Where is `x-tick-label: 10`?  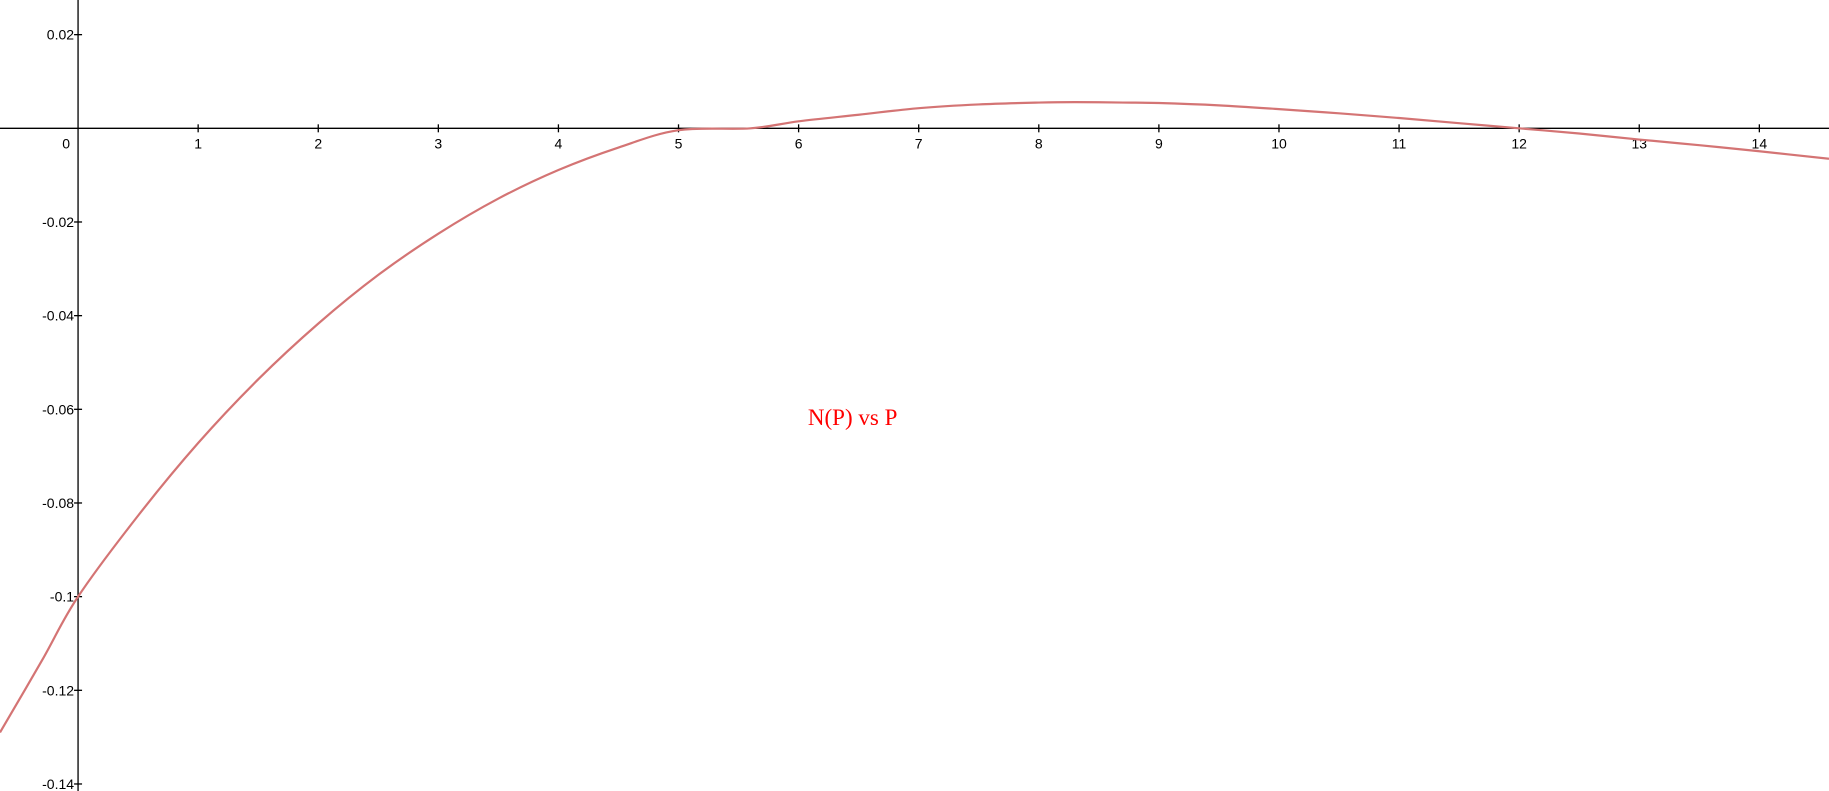
x-tick-label: 10 is located at coordinates (1279, 143).